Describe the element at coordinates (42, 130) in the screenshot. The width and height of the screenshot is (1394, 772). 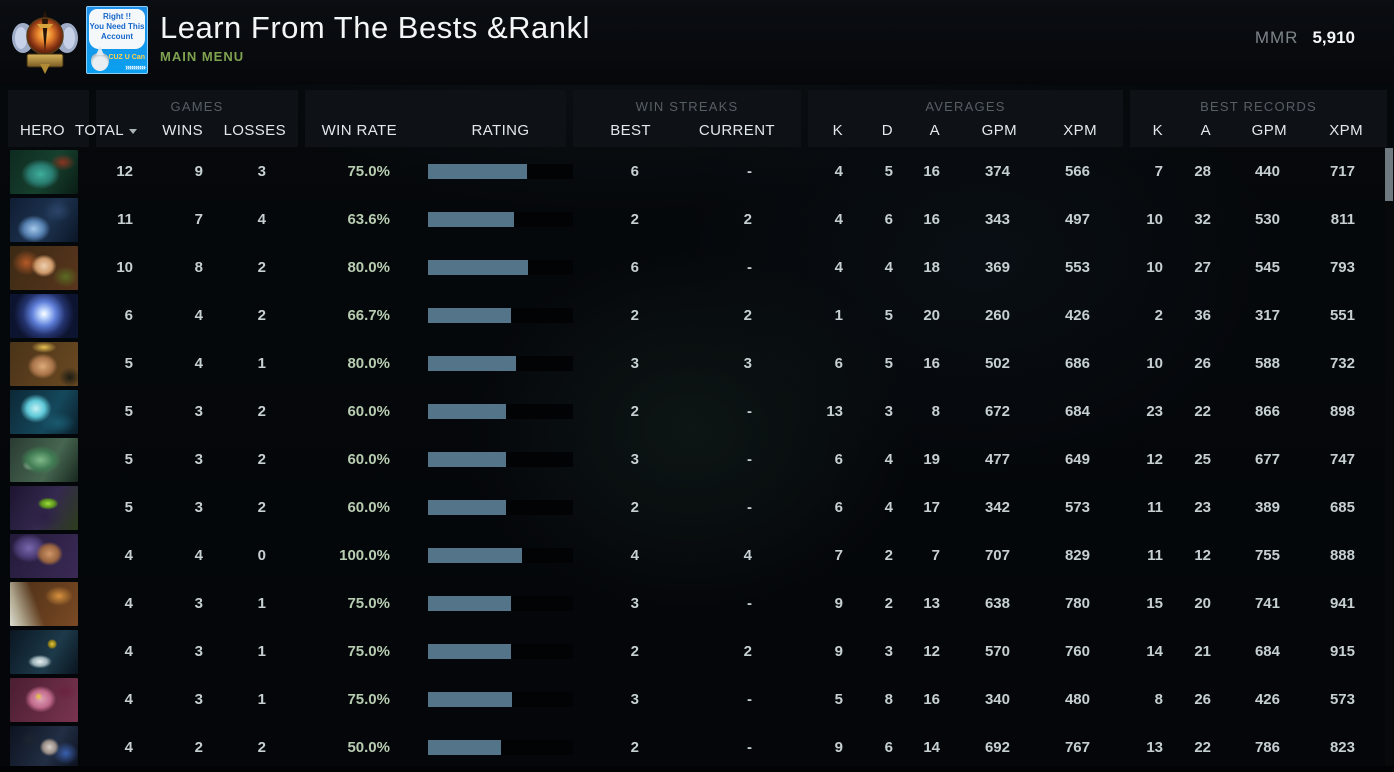
I see `column-header-hero: HERO` at that location.